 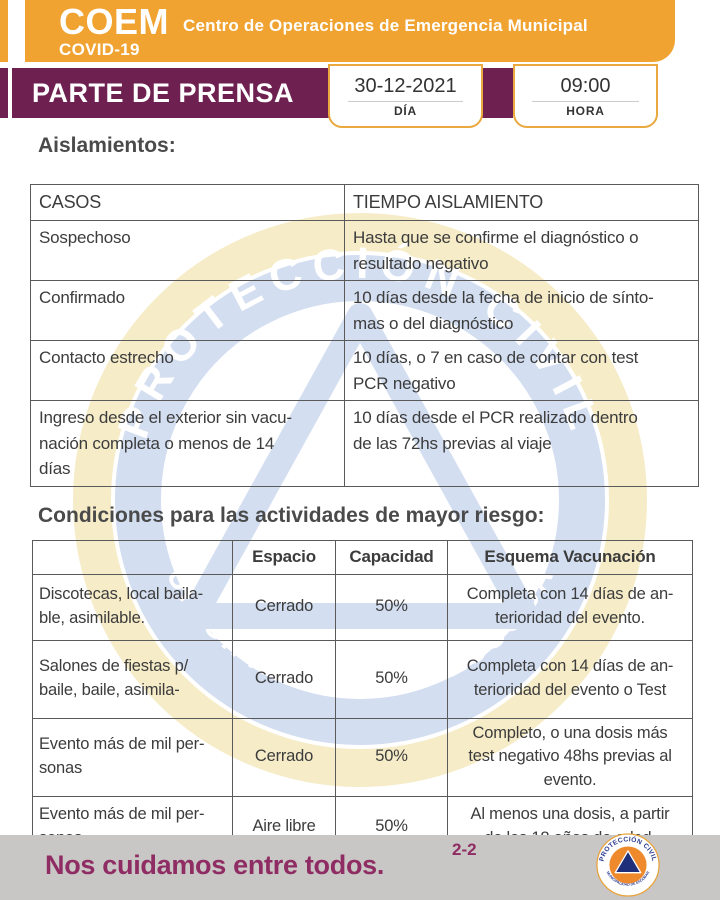 What do you see at coordinates (187, 250) in the screenshot?
I see `case-cell: Sospechoso` at bounding box center [187, 250].